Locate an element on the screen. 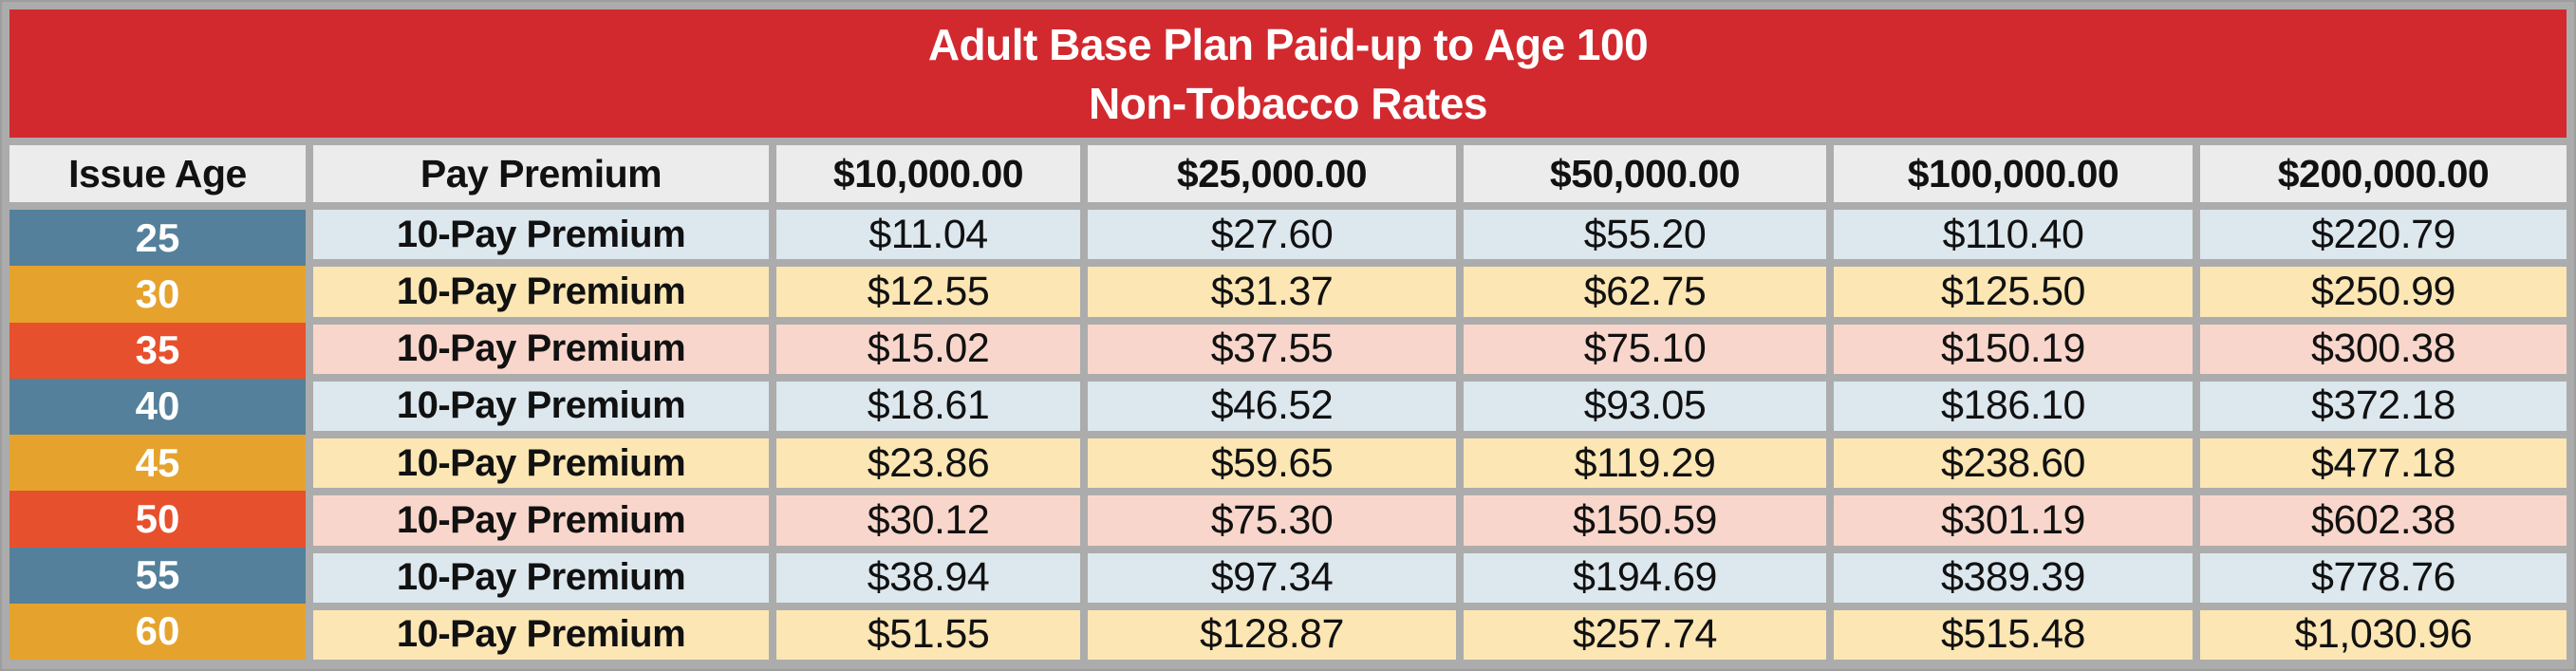 The height and width of the screenshot is (671, 2576). column-header-200000: $200,000.00 is located at coordinates (2383, 173).